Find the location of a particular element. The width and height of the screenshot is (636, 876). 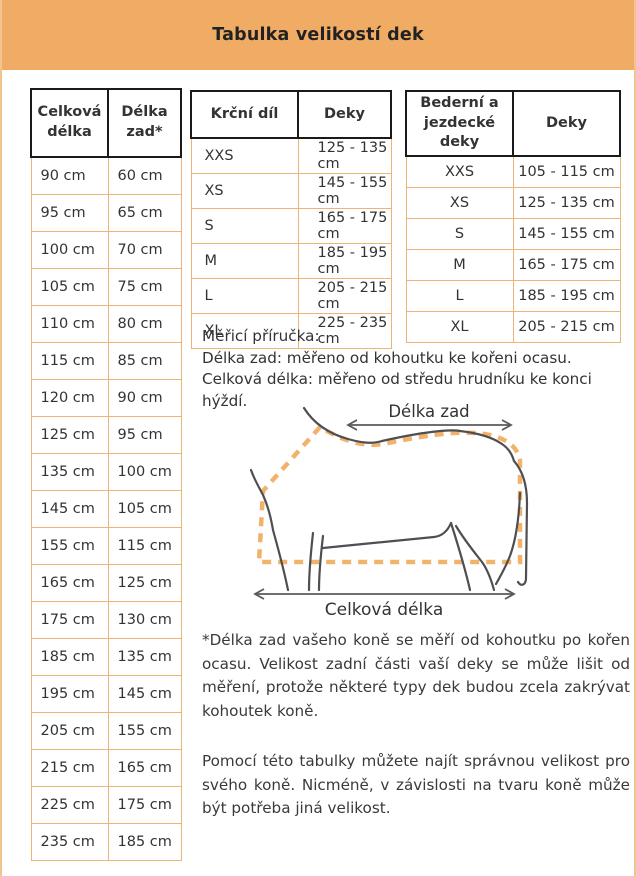

table-cell: L is located at coordinates (459, 295).